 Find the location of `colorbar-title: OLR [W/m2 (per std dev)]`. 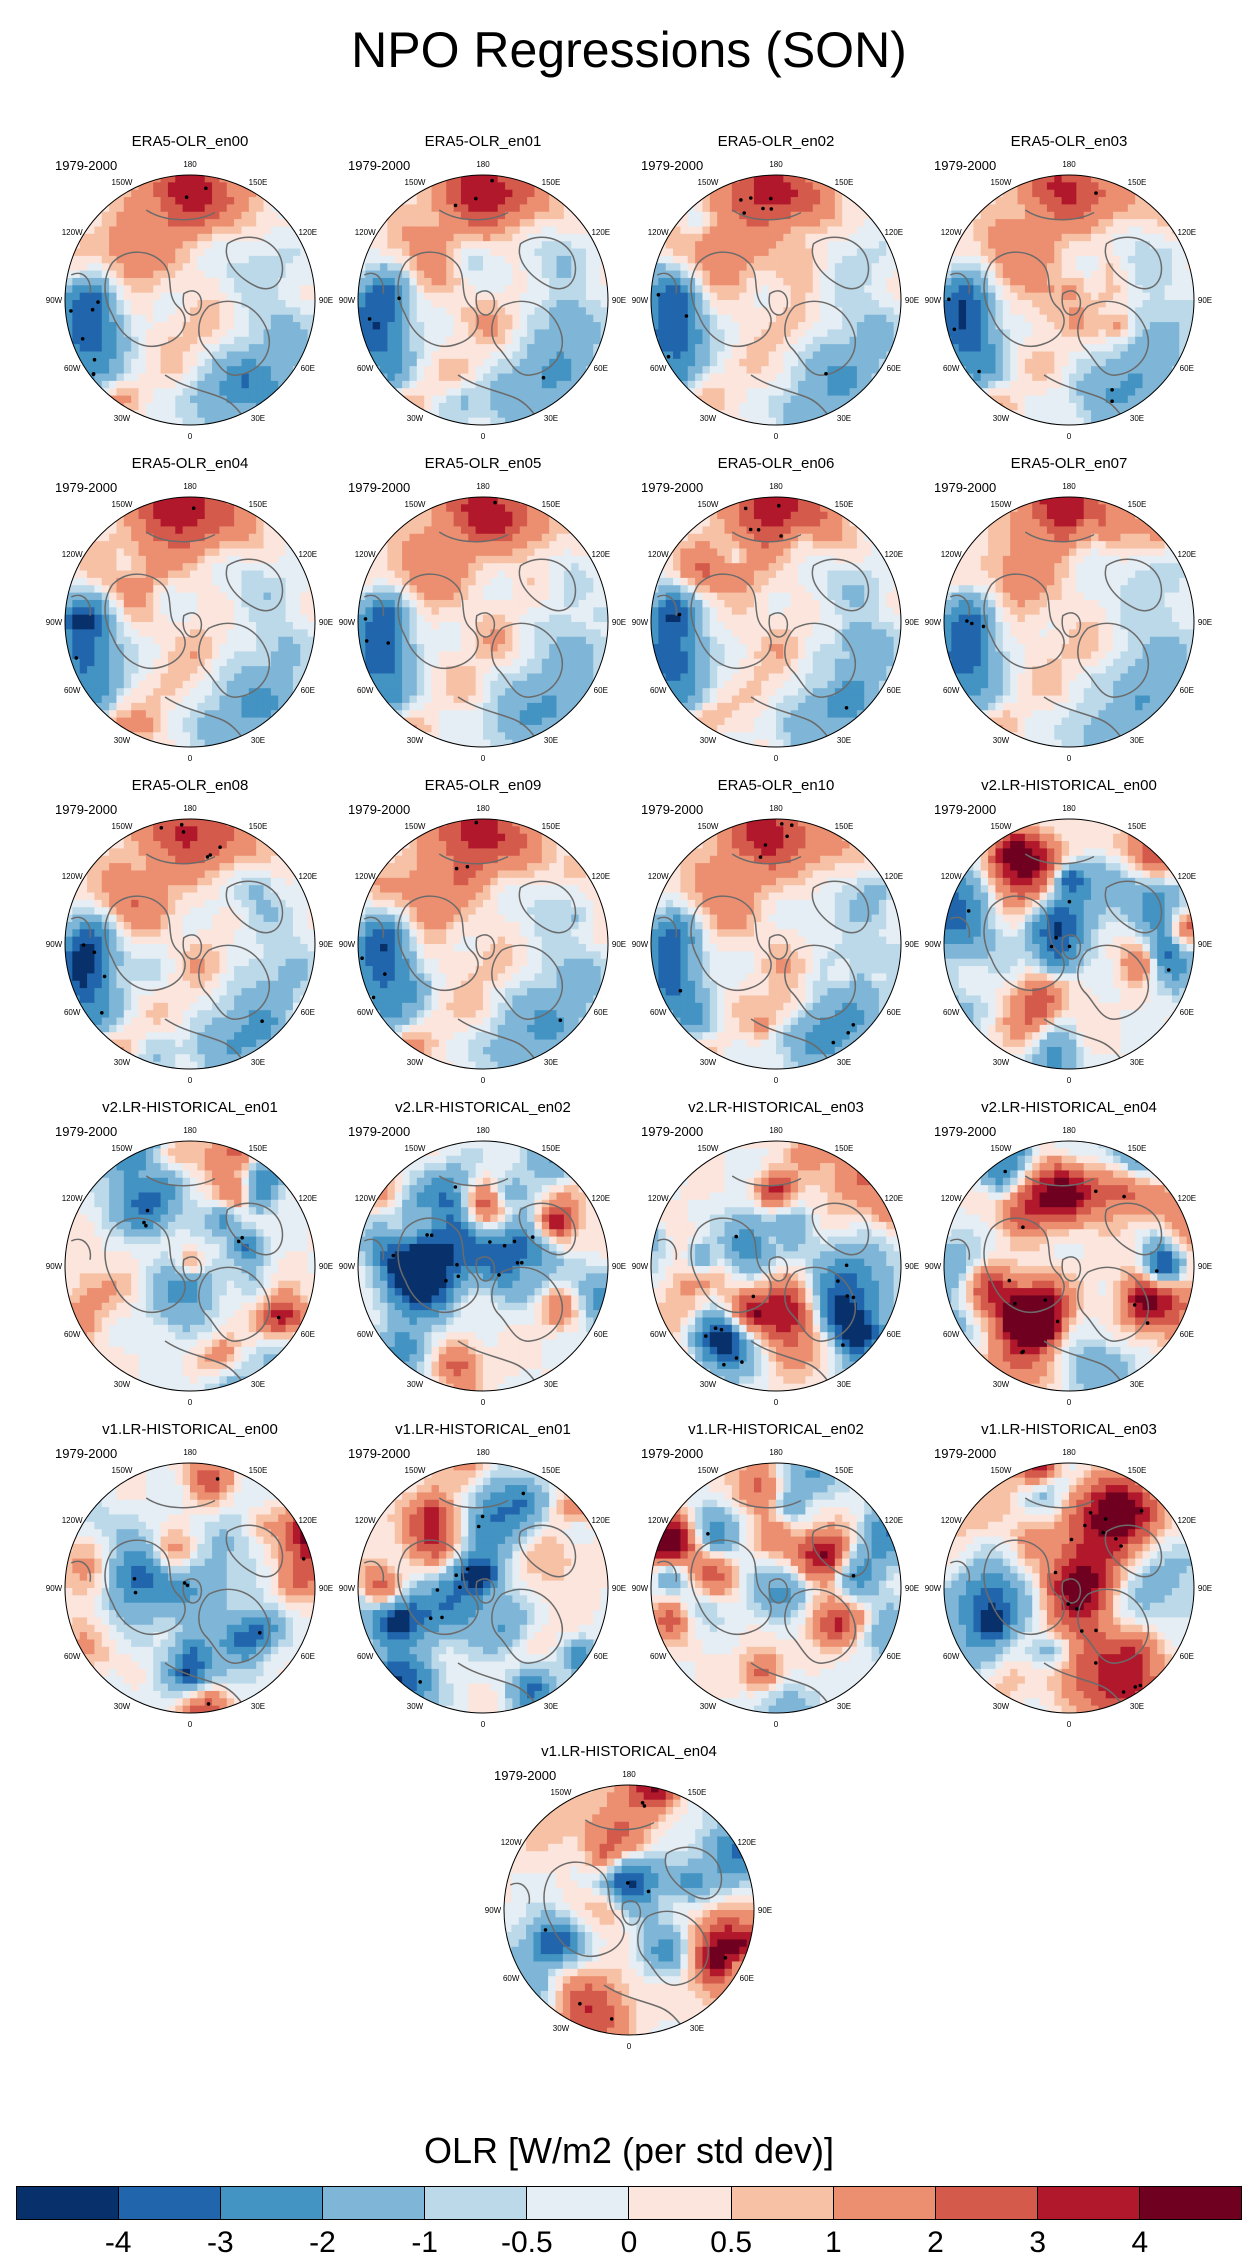

colorbar-title: OLR [W/m2 (per std dev)] is located at coordinates (629, 2151).